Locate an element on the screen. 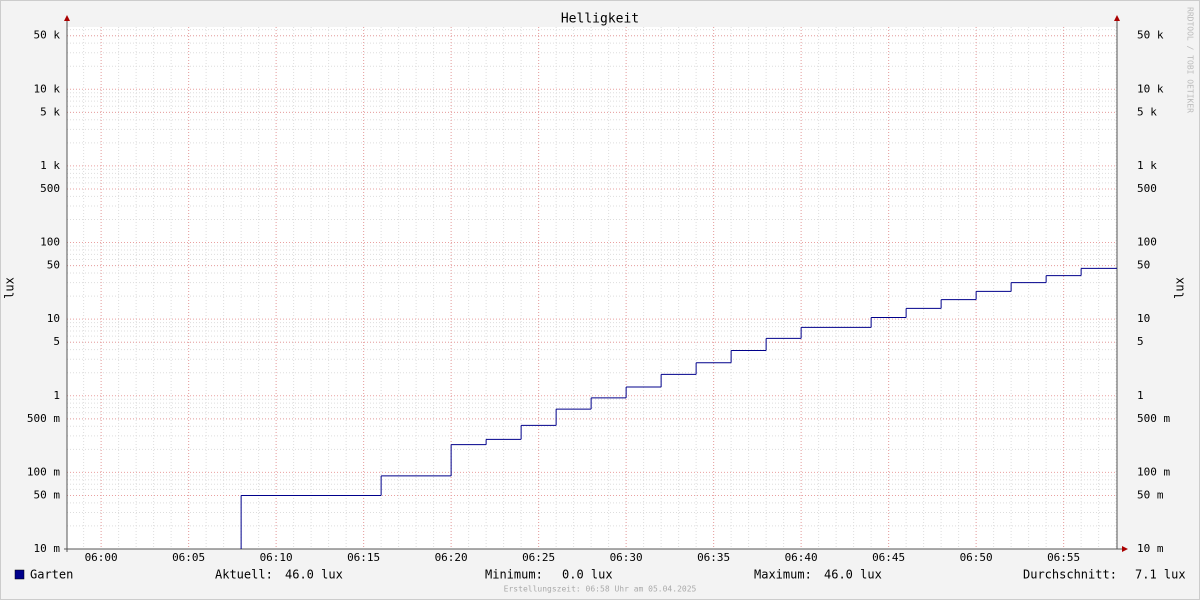 The height and width of the screenshot is (600, 1200). stat-label: Maximum: is located at coordinates (783, 575).